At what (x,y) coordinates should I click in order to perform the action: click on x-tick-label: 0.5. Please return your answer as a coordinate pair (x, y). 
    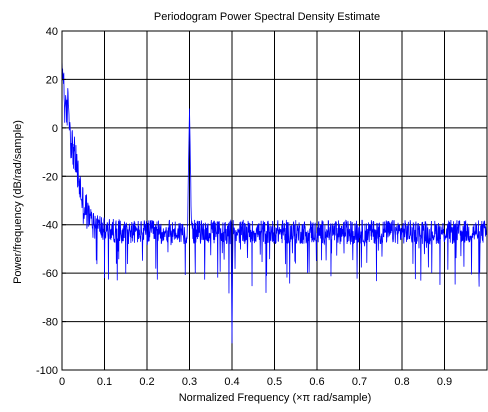
    Looking at the image, I should click on (274, 382).